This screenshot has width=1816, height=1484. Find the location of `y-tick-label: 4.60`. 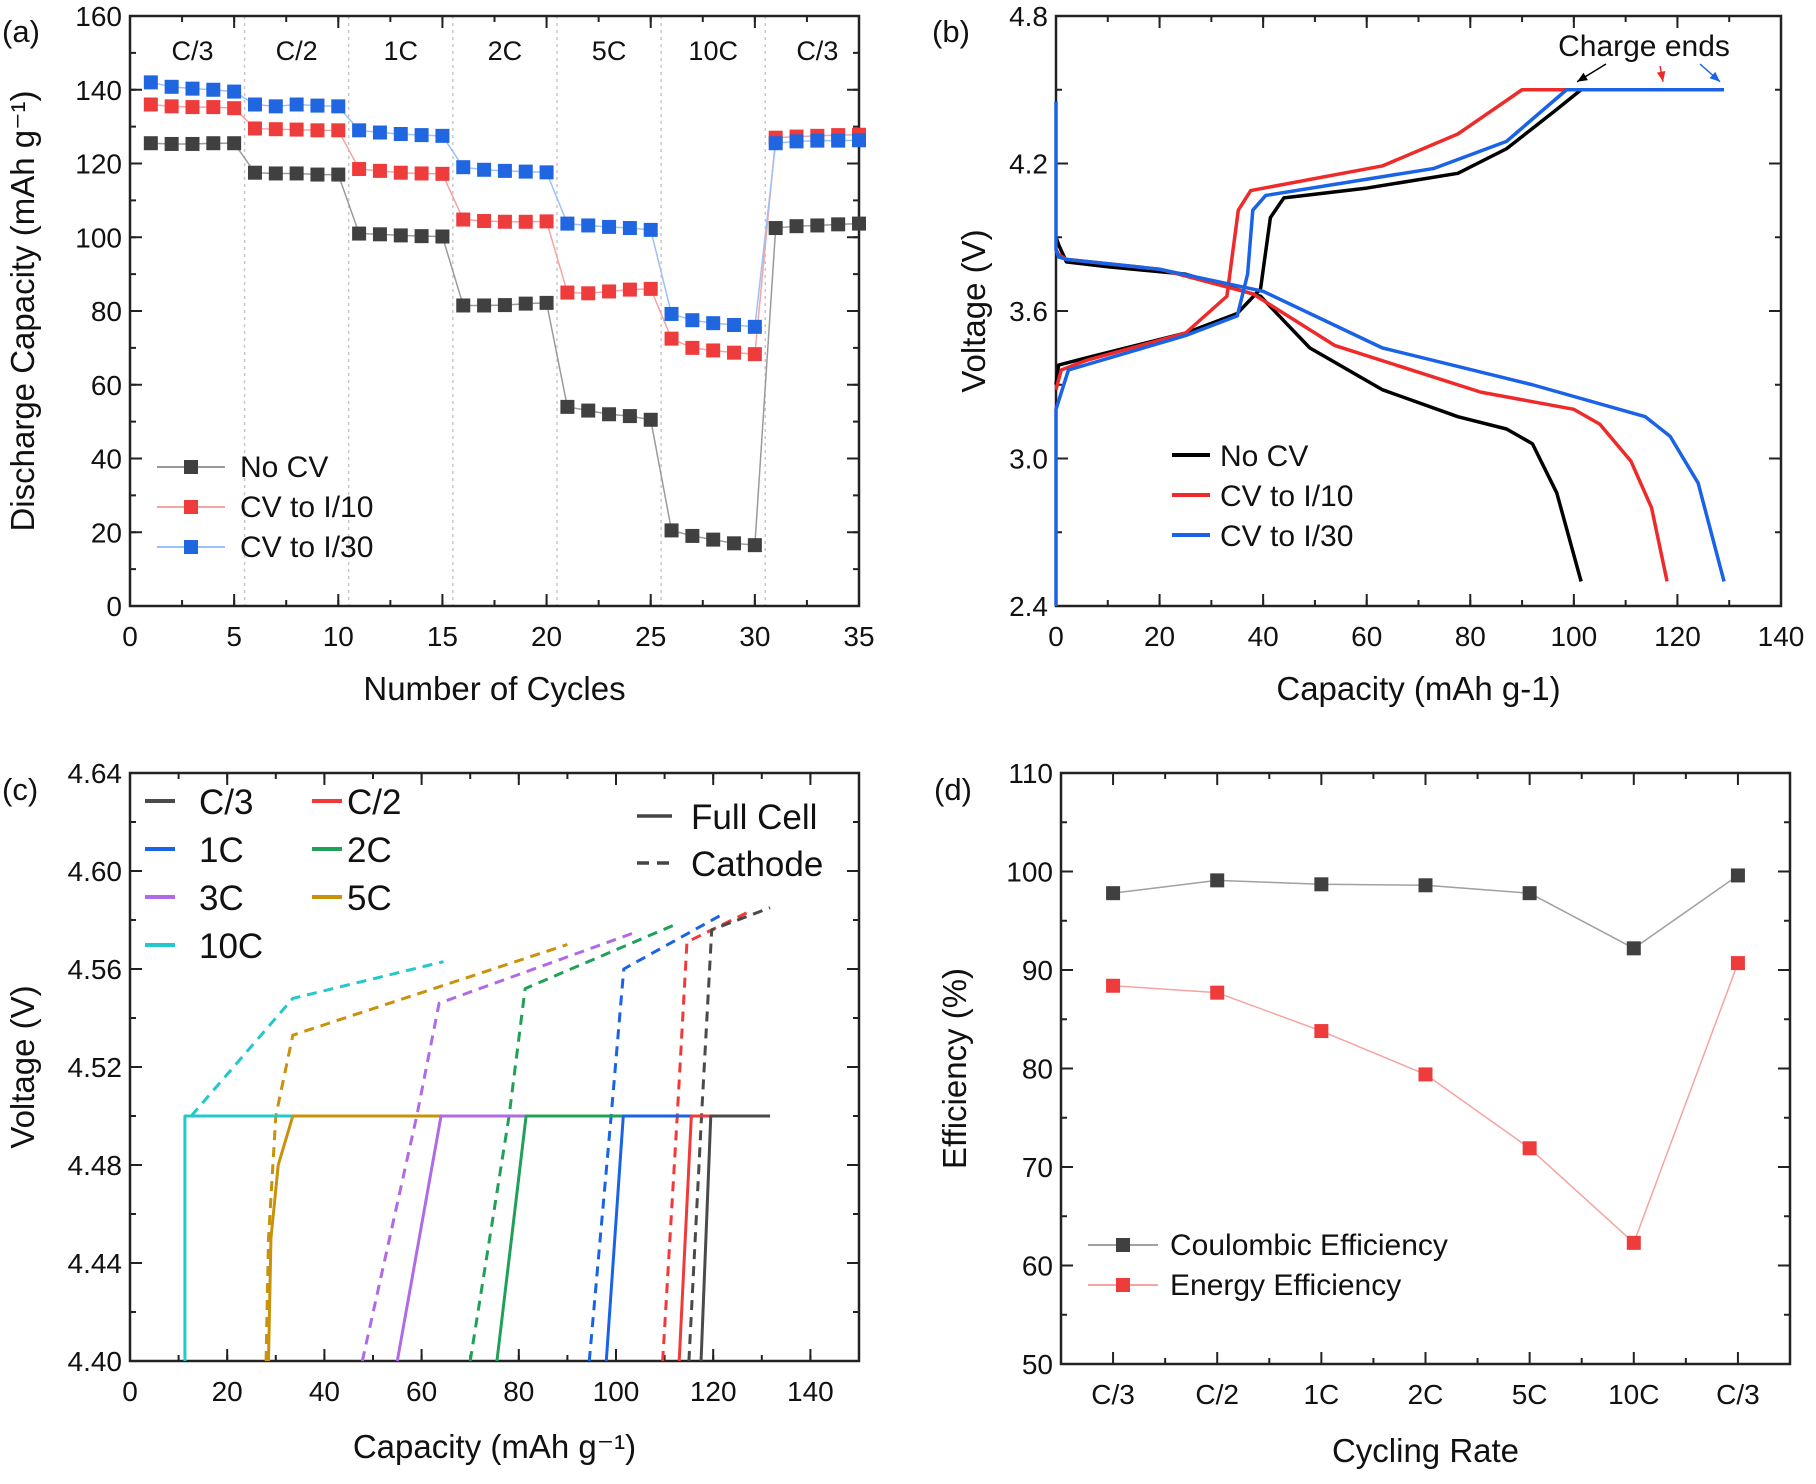

y-tick-label: 4.60 is located at coordinates (95, 871).